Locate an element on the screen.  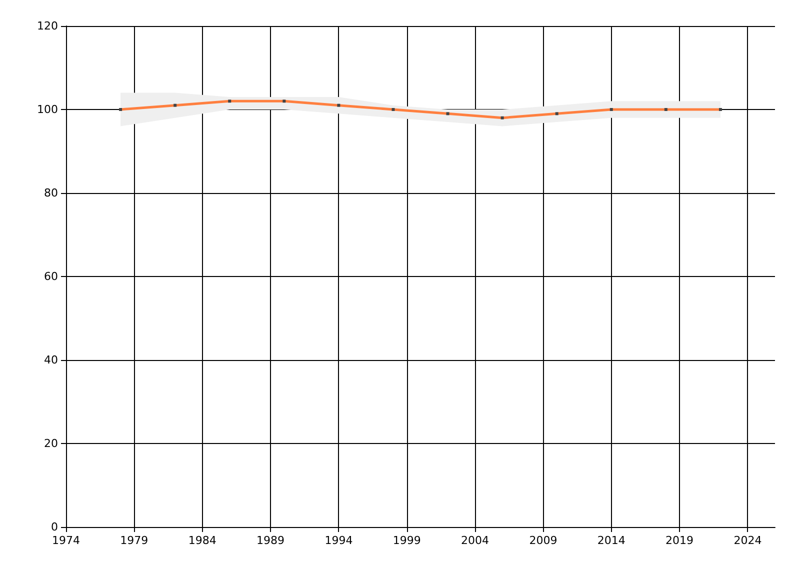
x-tick-label: 2014 is located at coordinates (611, 540).